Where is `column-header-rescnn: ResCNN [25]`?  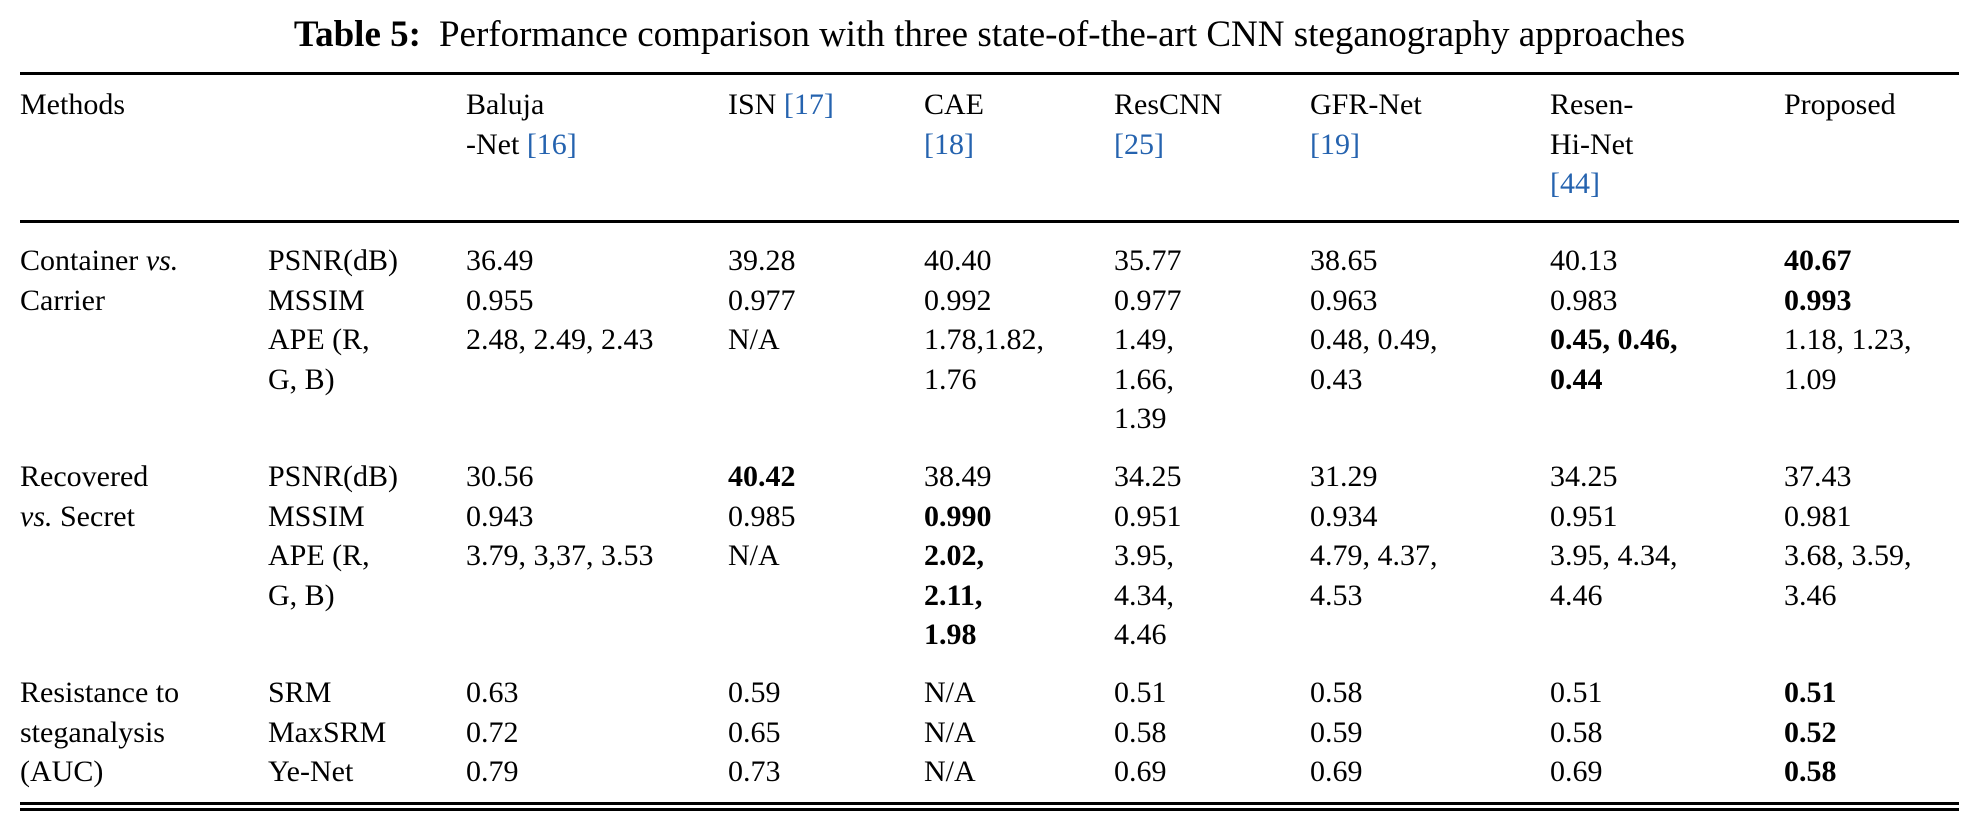 column-header-rescnn: ResCNN [25] is located at coordinates (1212, 148).